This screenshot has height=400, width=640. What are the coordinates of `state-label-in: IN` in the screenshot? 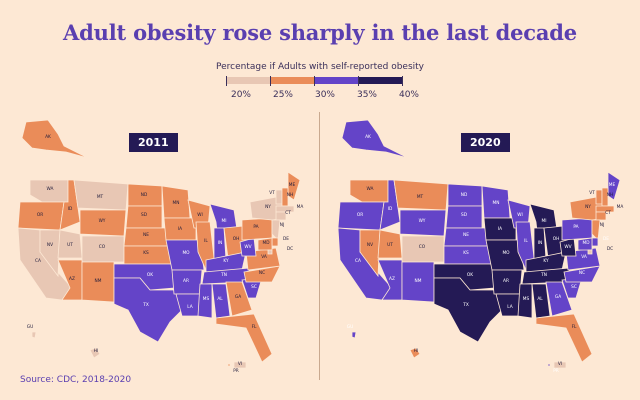 It's located at (540, 243).